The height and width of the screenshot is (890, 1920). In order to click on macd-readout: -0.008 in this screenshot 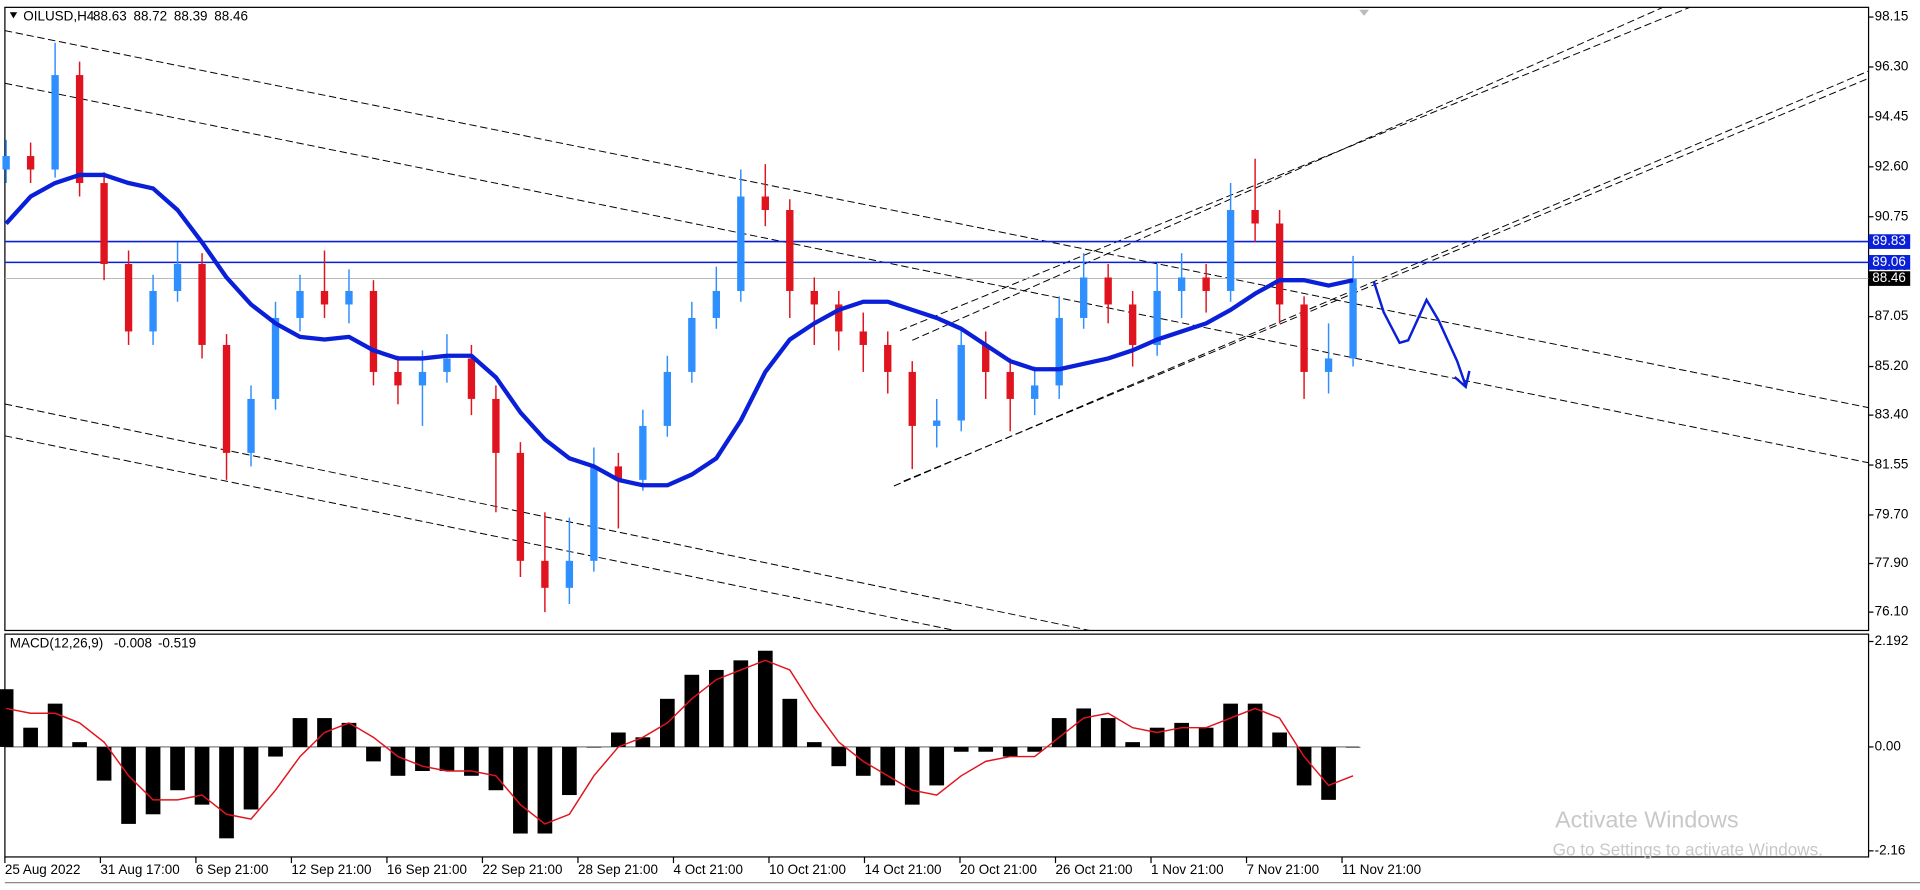, I will do `click(133, 642)`.